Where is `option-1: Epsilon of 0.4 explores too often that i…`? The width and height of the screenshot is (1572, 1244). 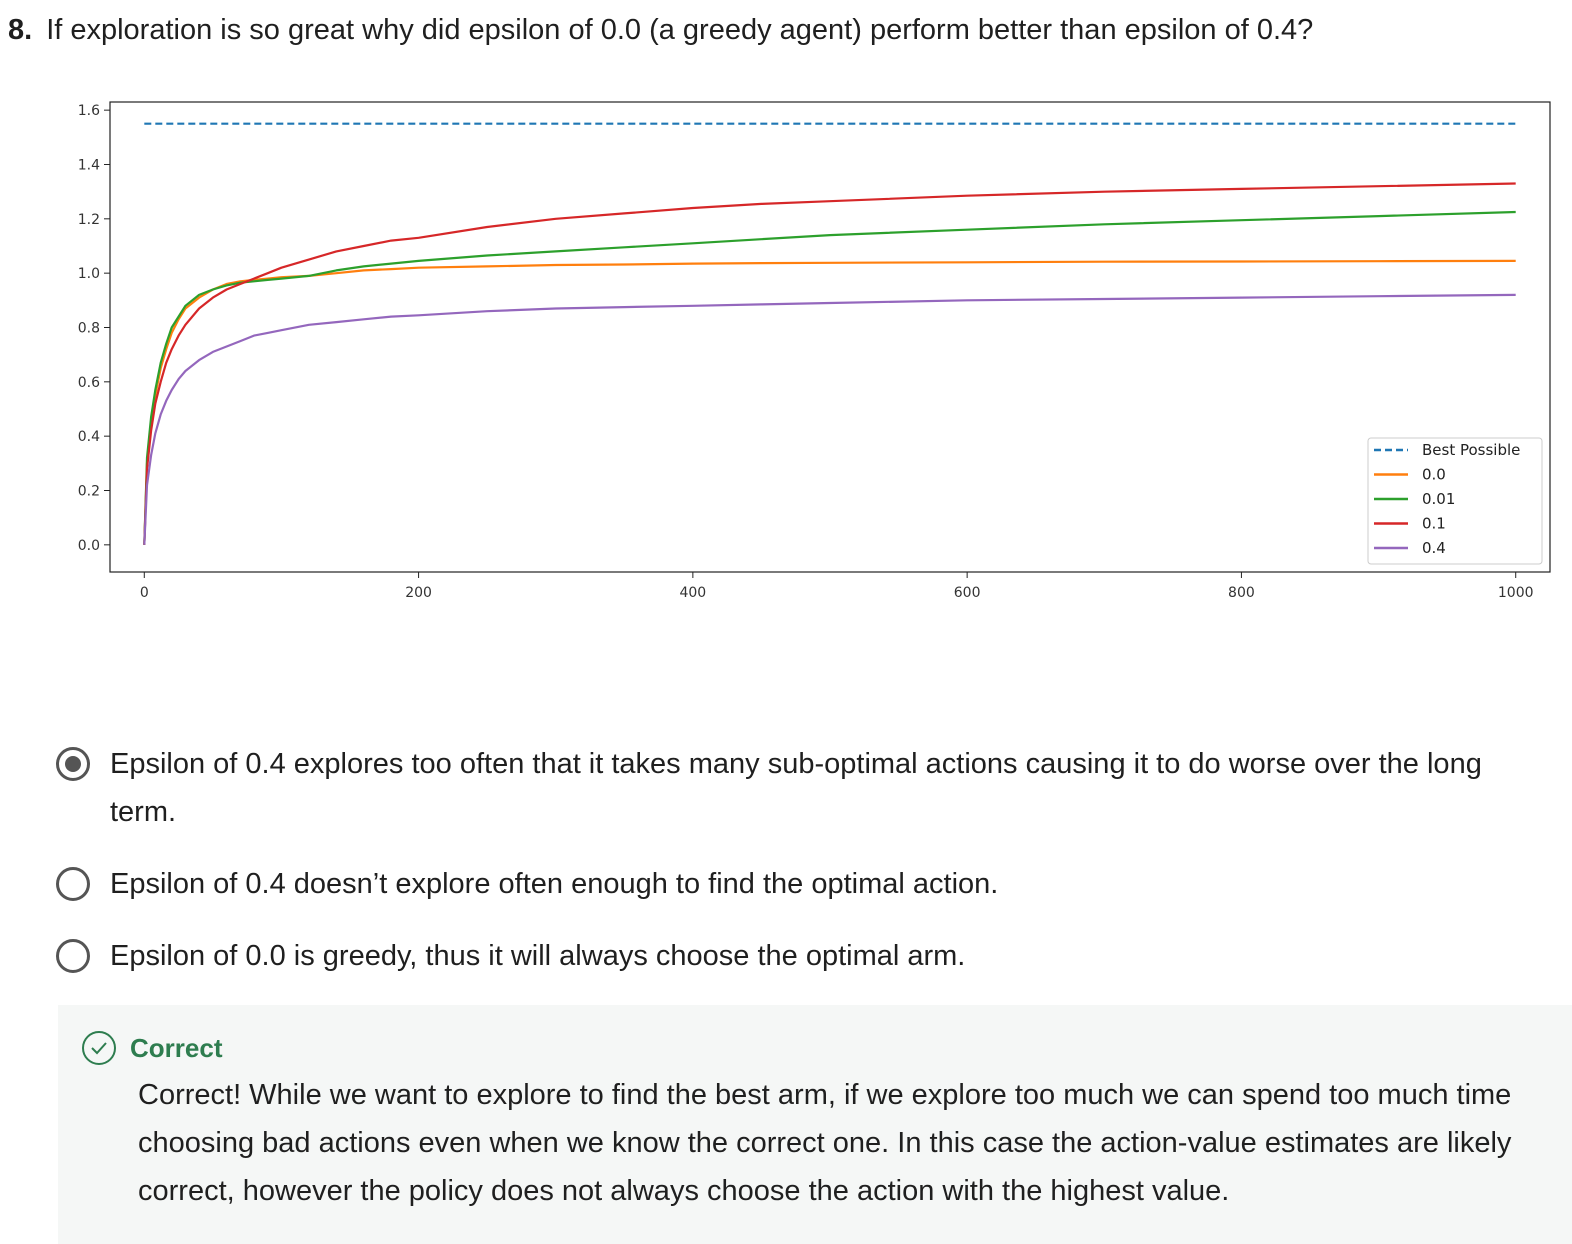
option-1: Epsilon of 0.4 explores too often that i… is located at coordinates (801, 788).